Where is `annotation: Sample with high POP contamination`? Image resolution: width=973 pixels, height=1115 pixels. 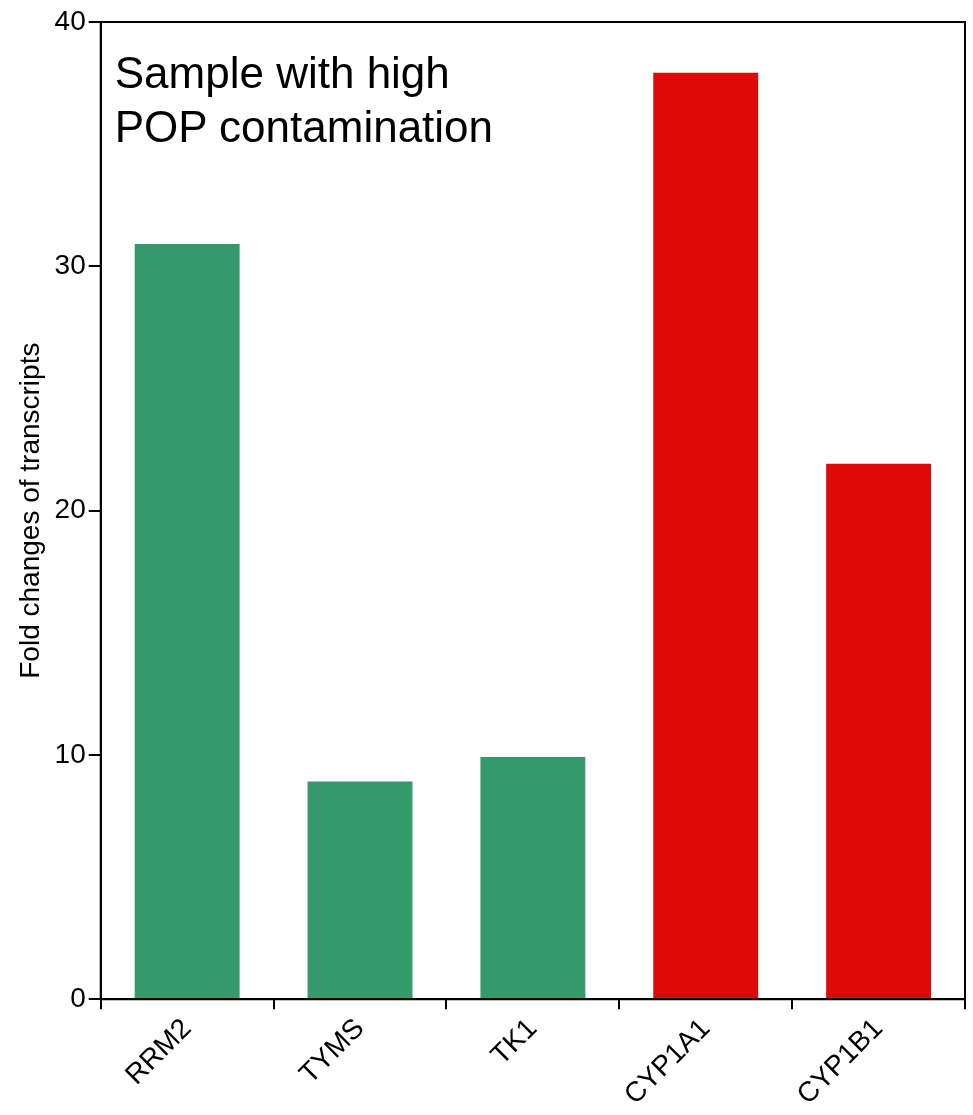 annotation: Sample with high POP contamination is located at coordinates (304, 100).